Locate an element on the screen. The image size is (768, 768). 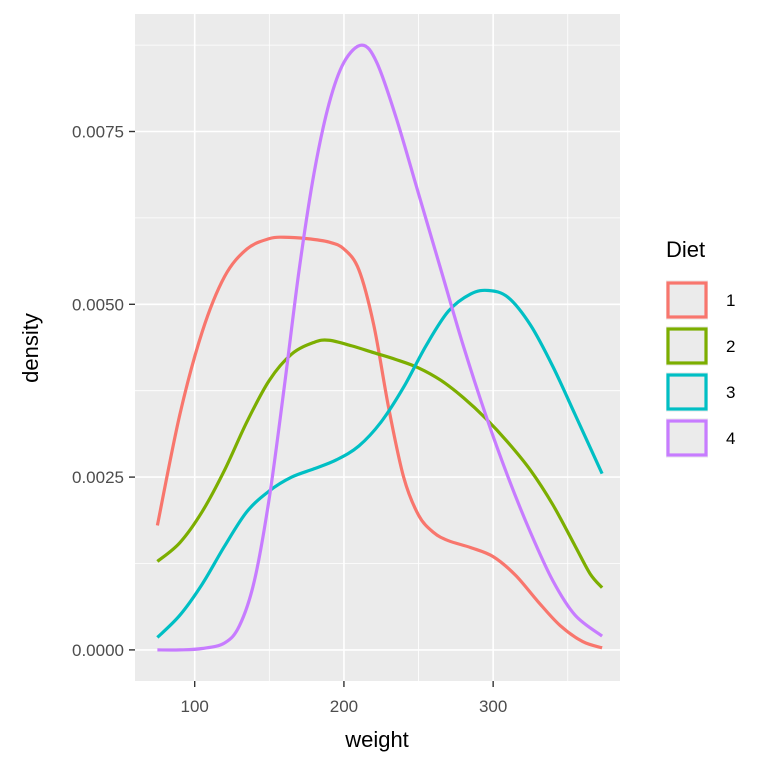
legend: Diet 1 2 3 4 is located at coordinates (700, 347).